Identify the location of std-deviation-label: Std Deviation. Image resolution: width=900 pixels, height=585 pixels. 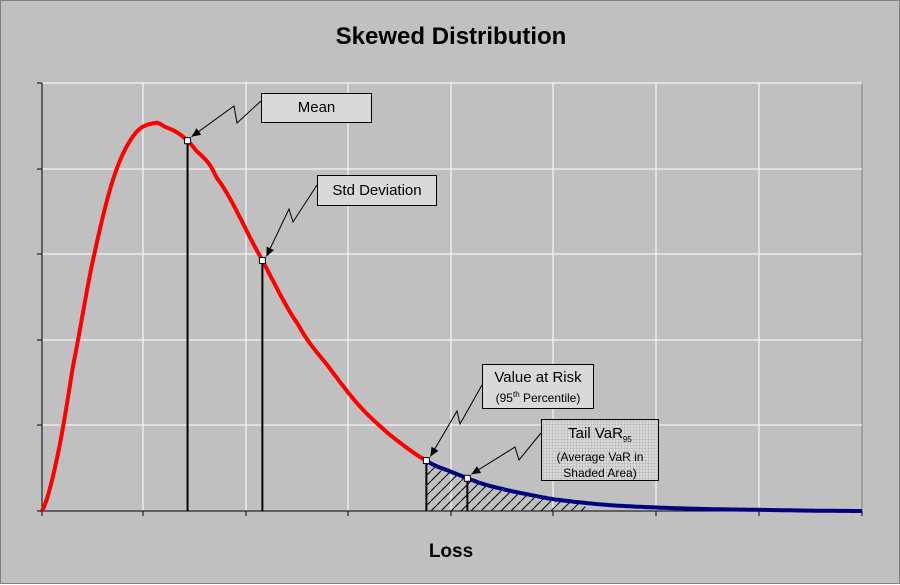
(377, 190).